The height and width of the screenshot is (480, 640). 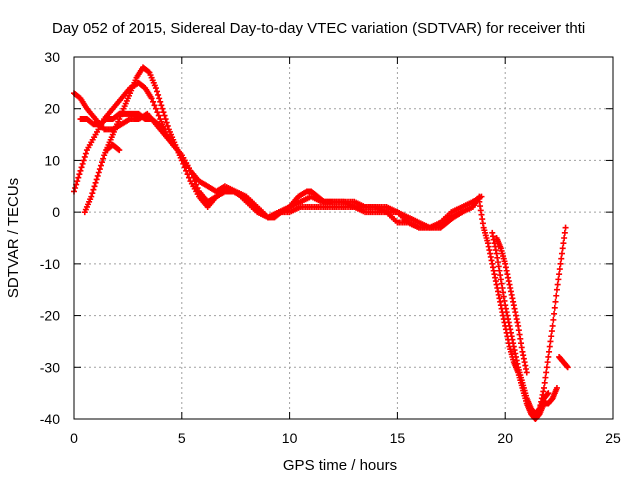 What do you see at coordinates (13, 238) in the screenshot?
I see `y-axis-label: SDTVAR / TECUs` at bounding box center [13, 238].